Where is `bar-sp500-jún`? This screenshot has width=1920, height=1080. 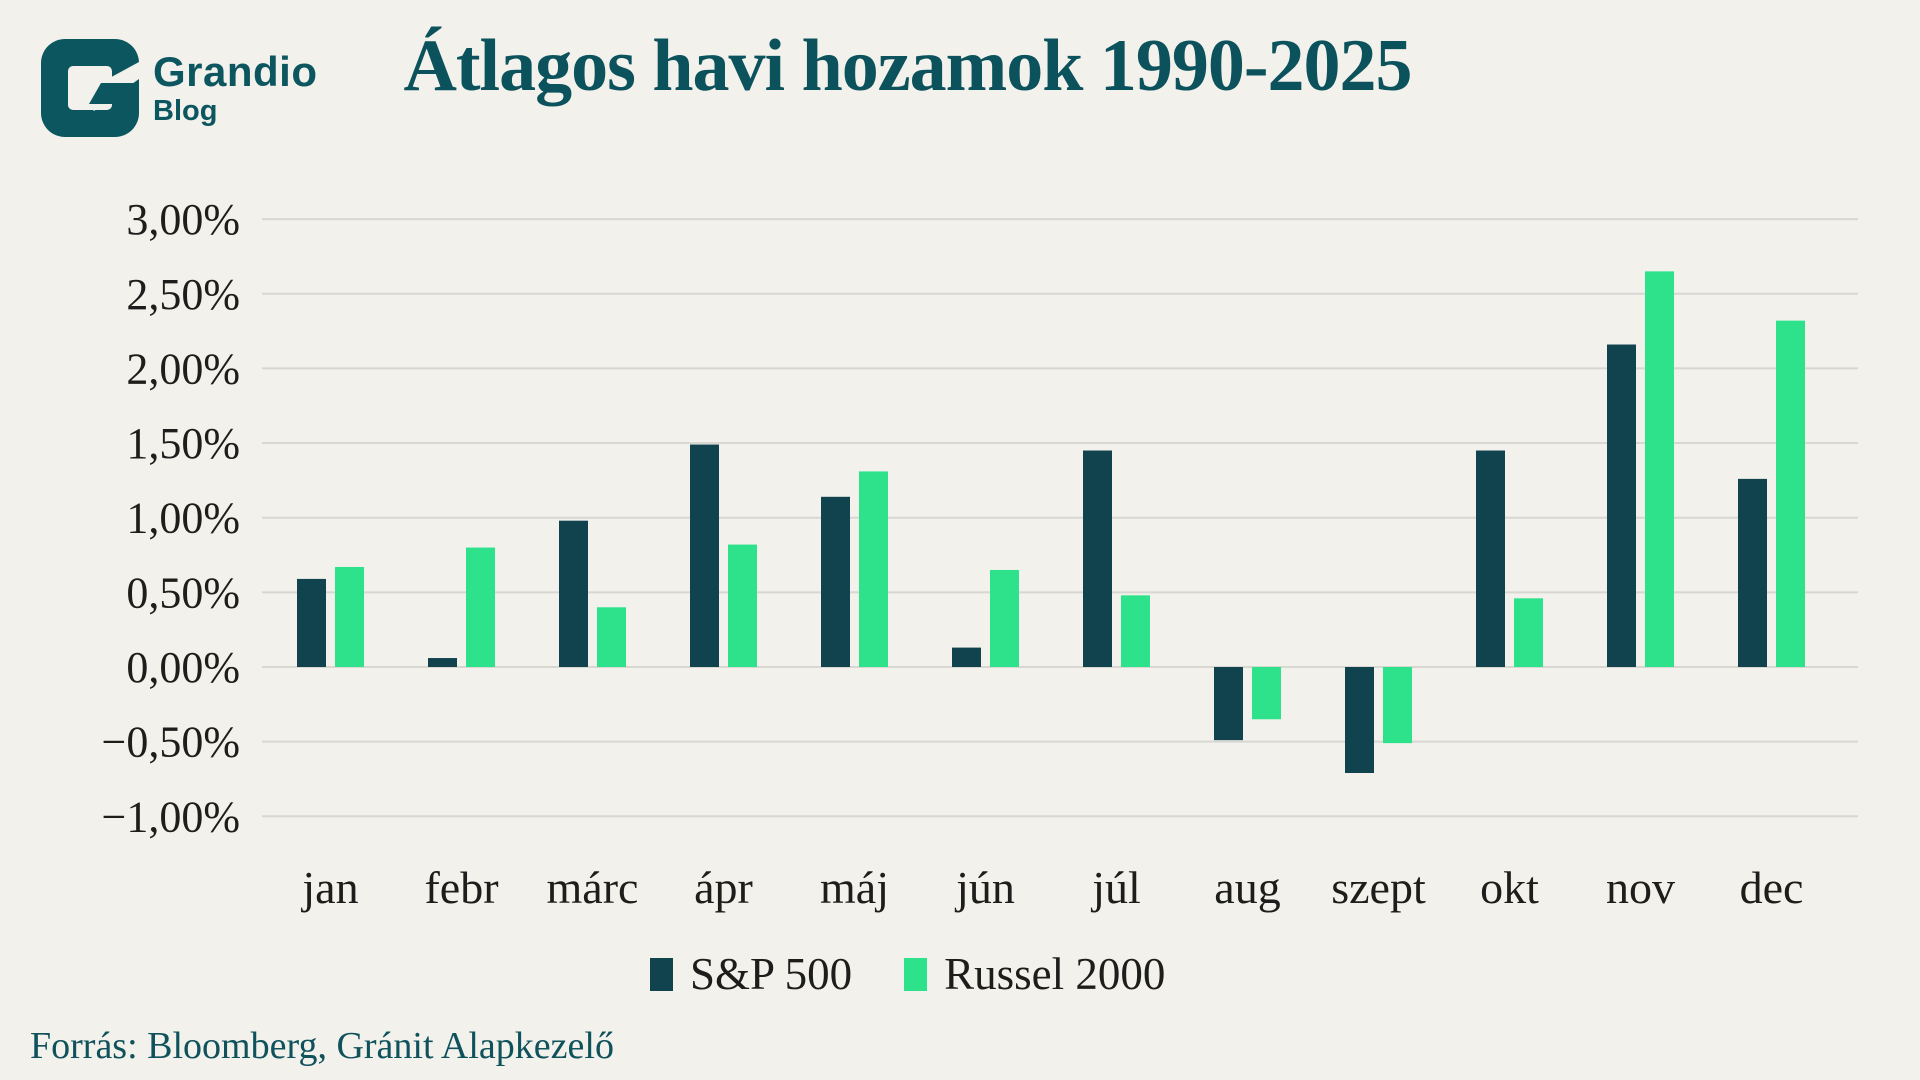
bar-sp500-jún is located at coordinates (966, 657).